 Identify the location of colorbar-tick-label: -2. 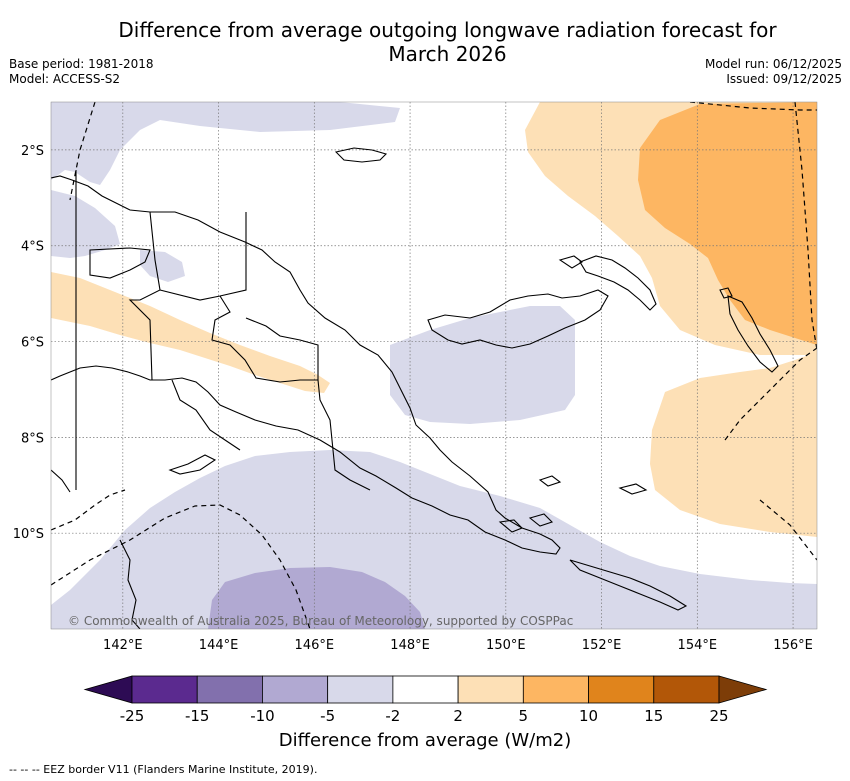
(392, 716).